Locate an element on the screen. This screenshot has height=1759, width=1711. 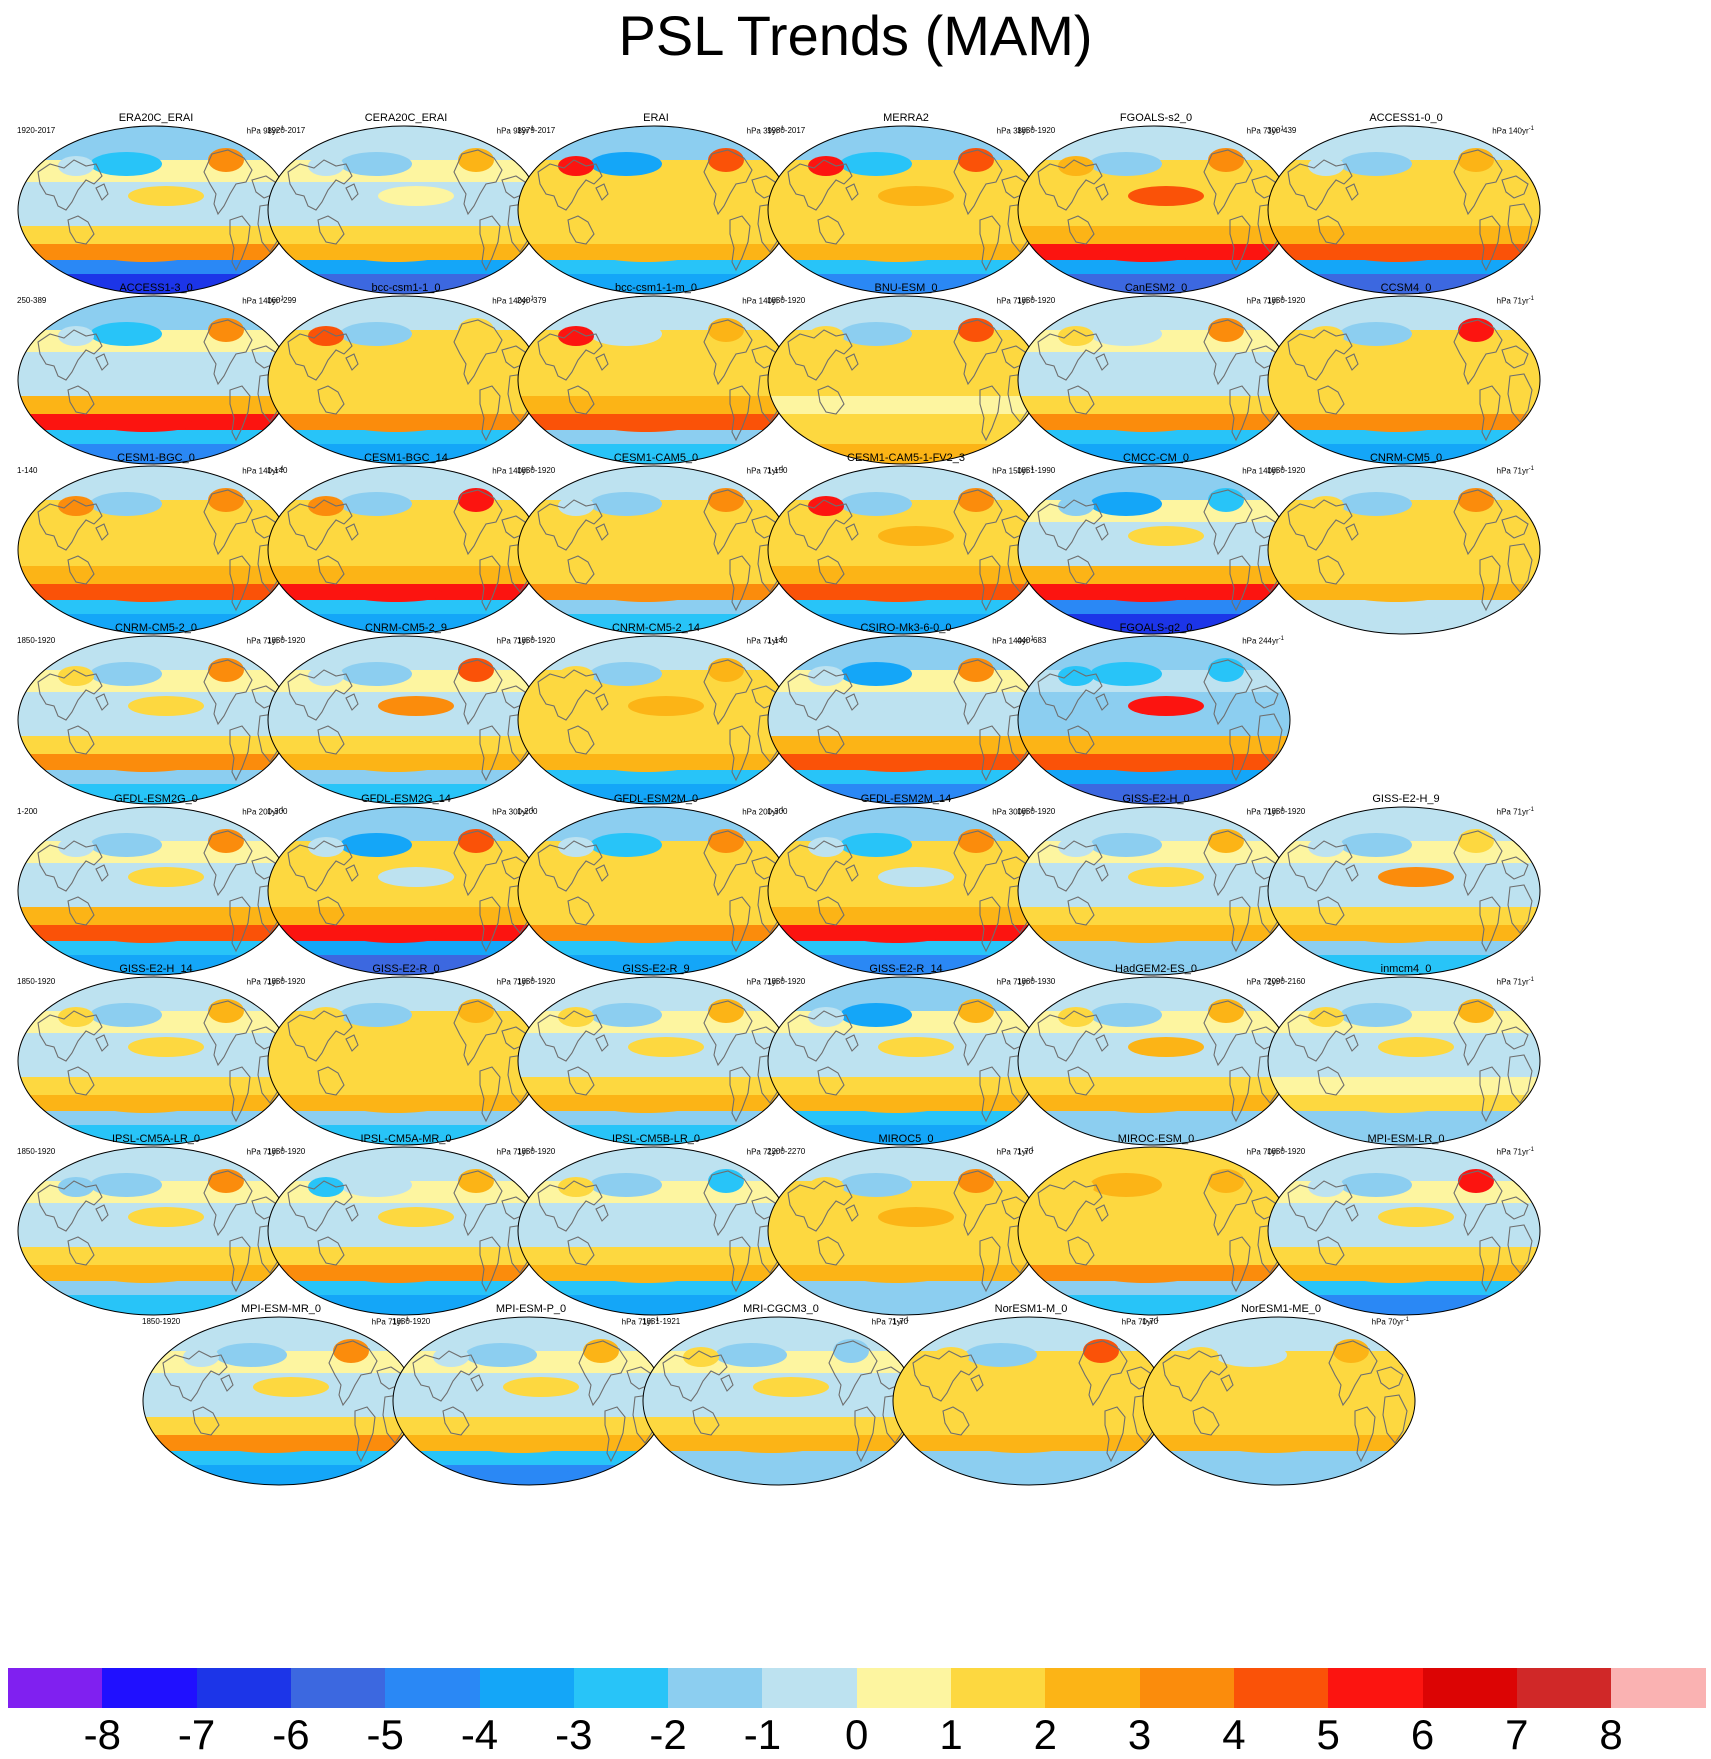
map-panel: GISS-E2-H_9 1850-1920 hPa 71yr-1 is located at coordinates (1406, 886).